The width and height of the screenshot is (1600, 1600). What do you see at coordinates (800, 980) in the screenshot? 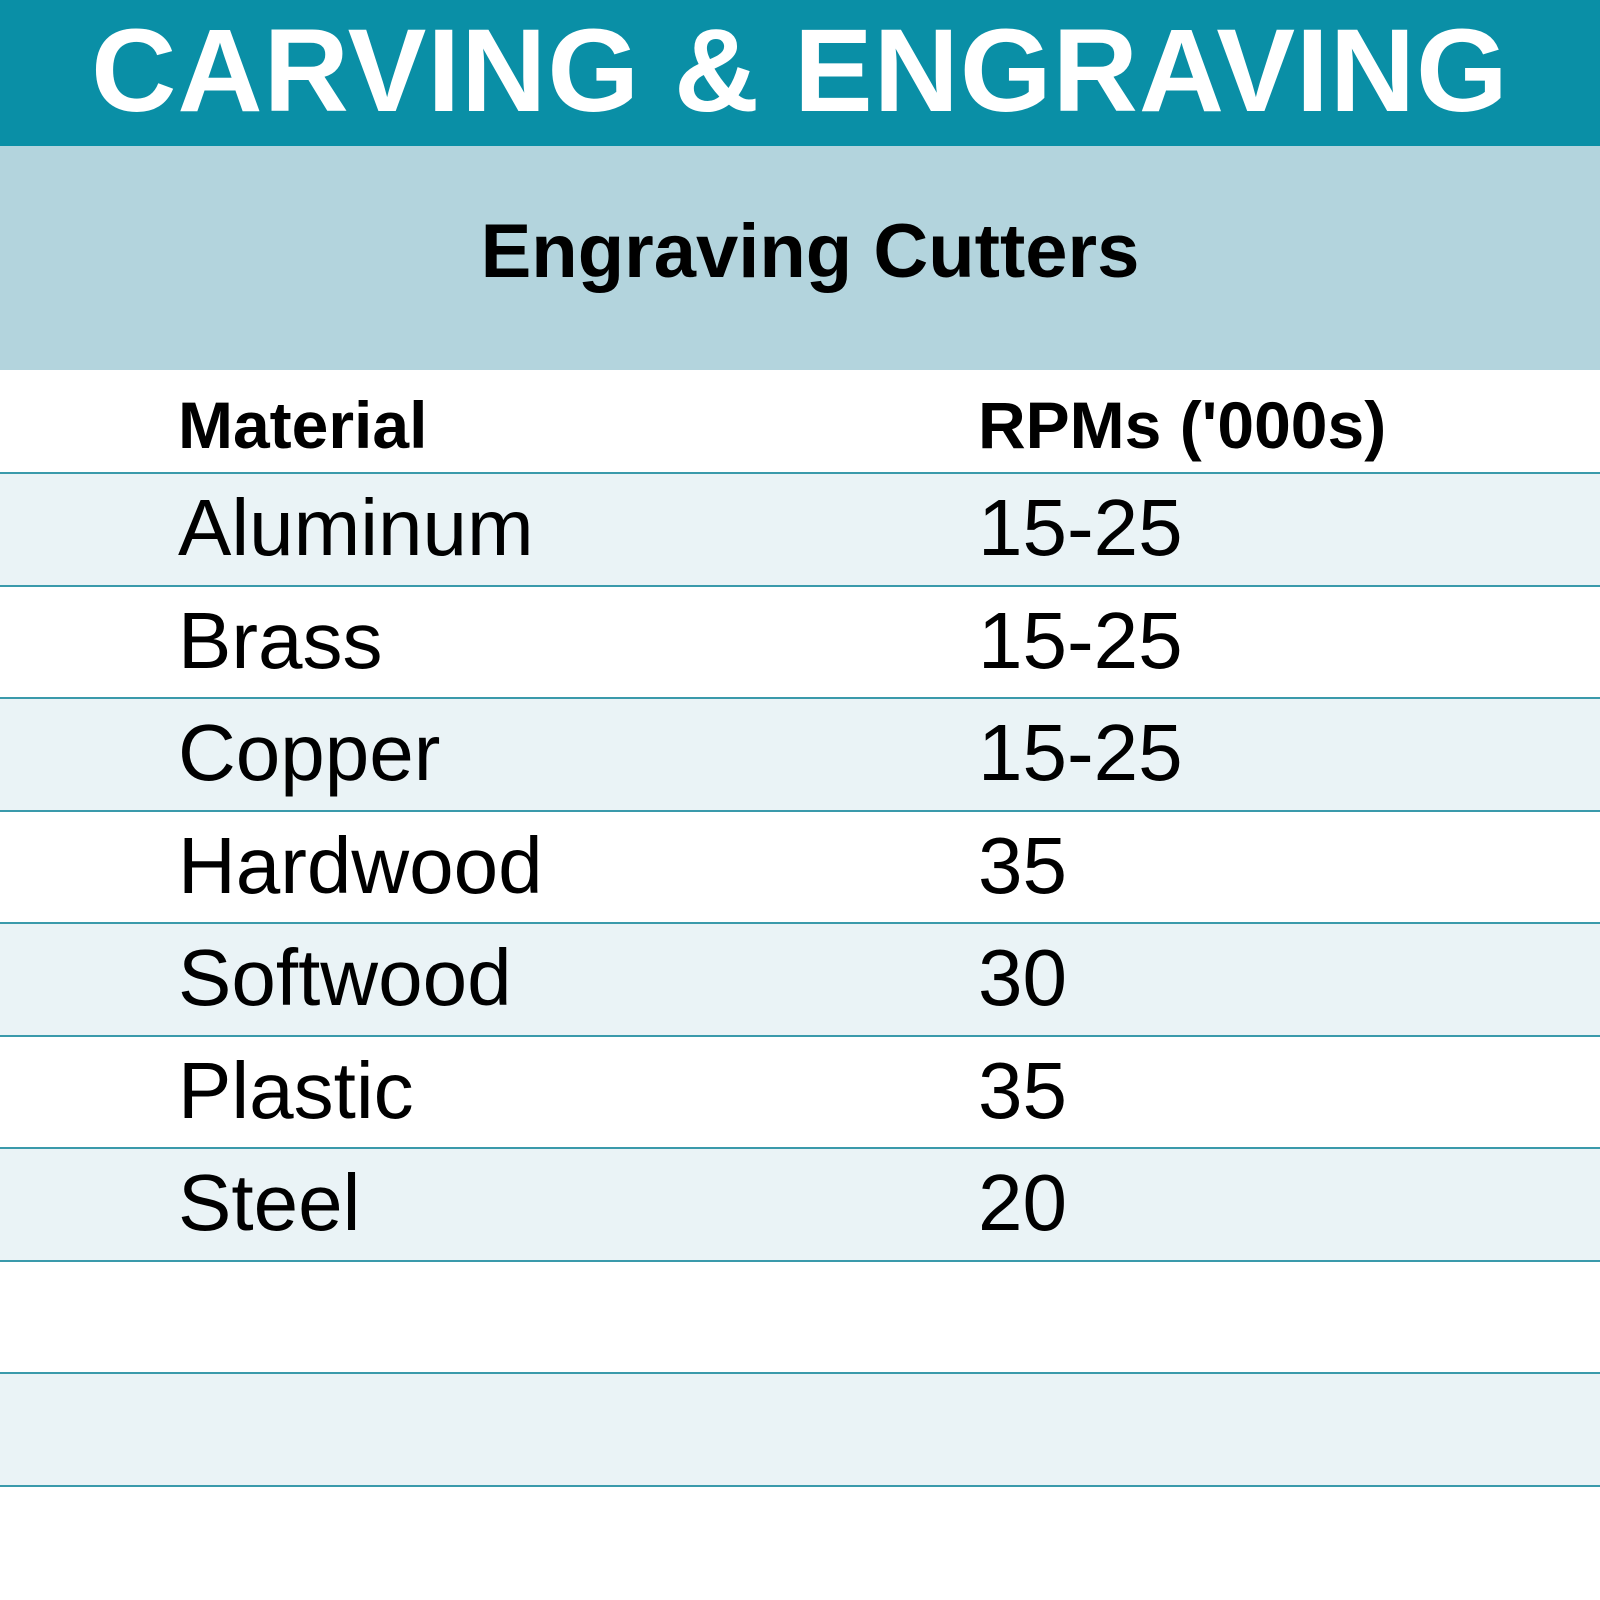
I see `table-row: Softwood 30` at bounding box center [800, 980].